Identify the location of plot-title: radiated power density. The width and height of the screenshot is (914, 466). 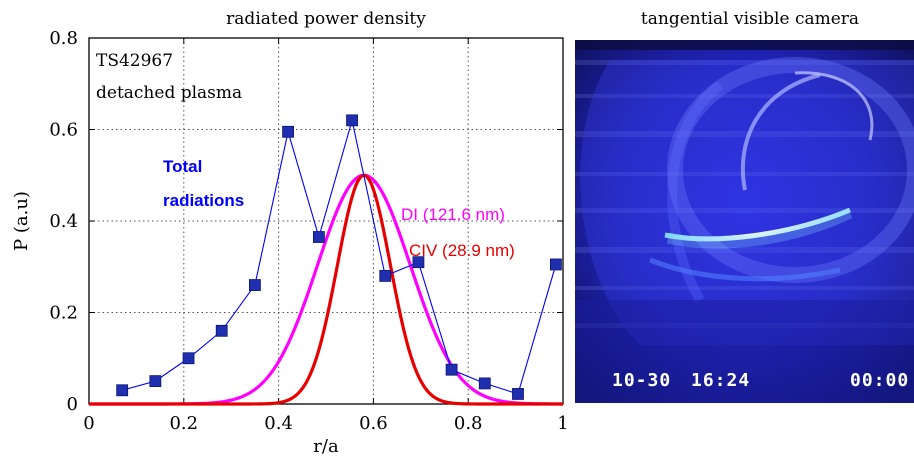
(326, 19).